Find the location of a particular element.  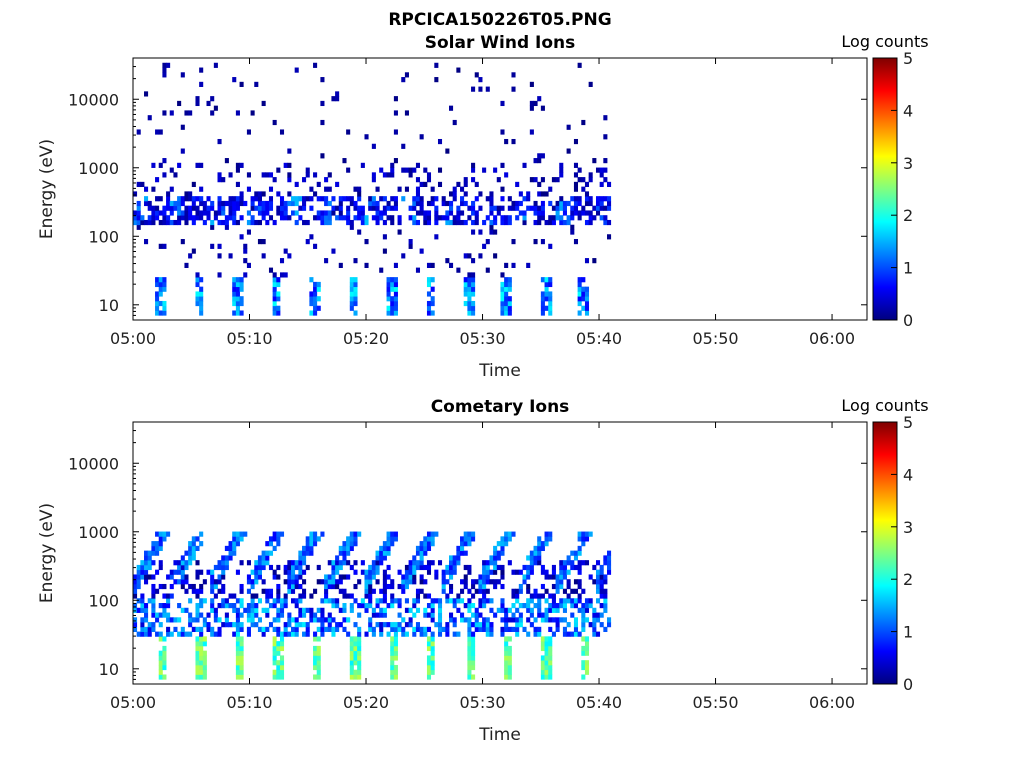

y-tick-label: 100 is located at coordinates (103, 600).